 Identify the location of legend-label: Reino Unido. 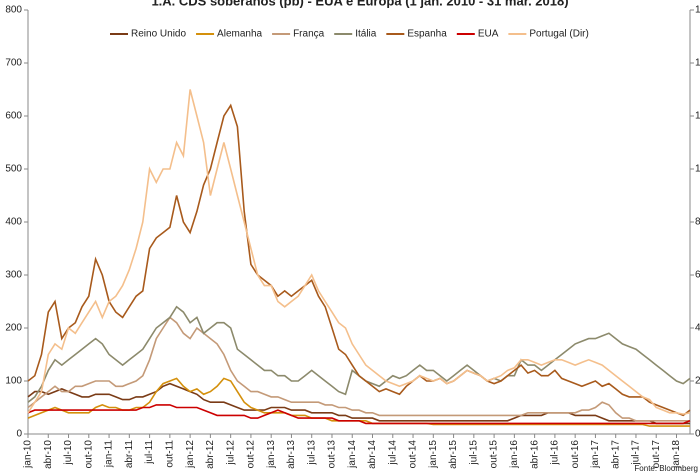
(158, 34).